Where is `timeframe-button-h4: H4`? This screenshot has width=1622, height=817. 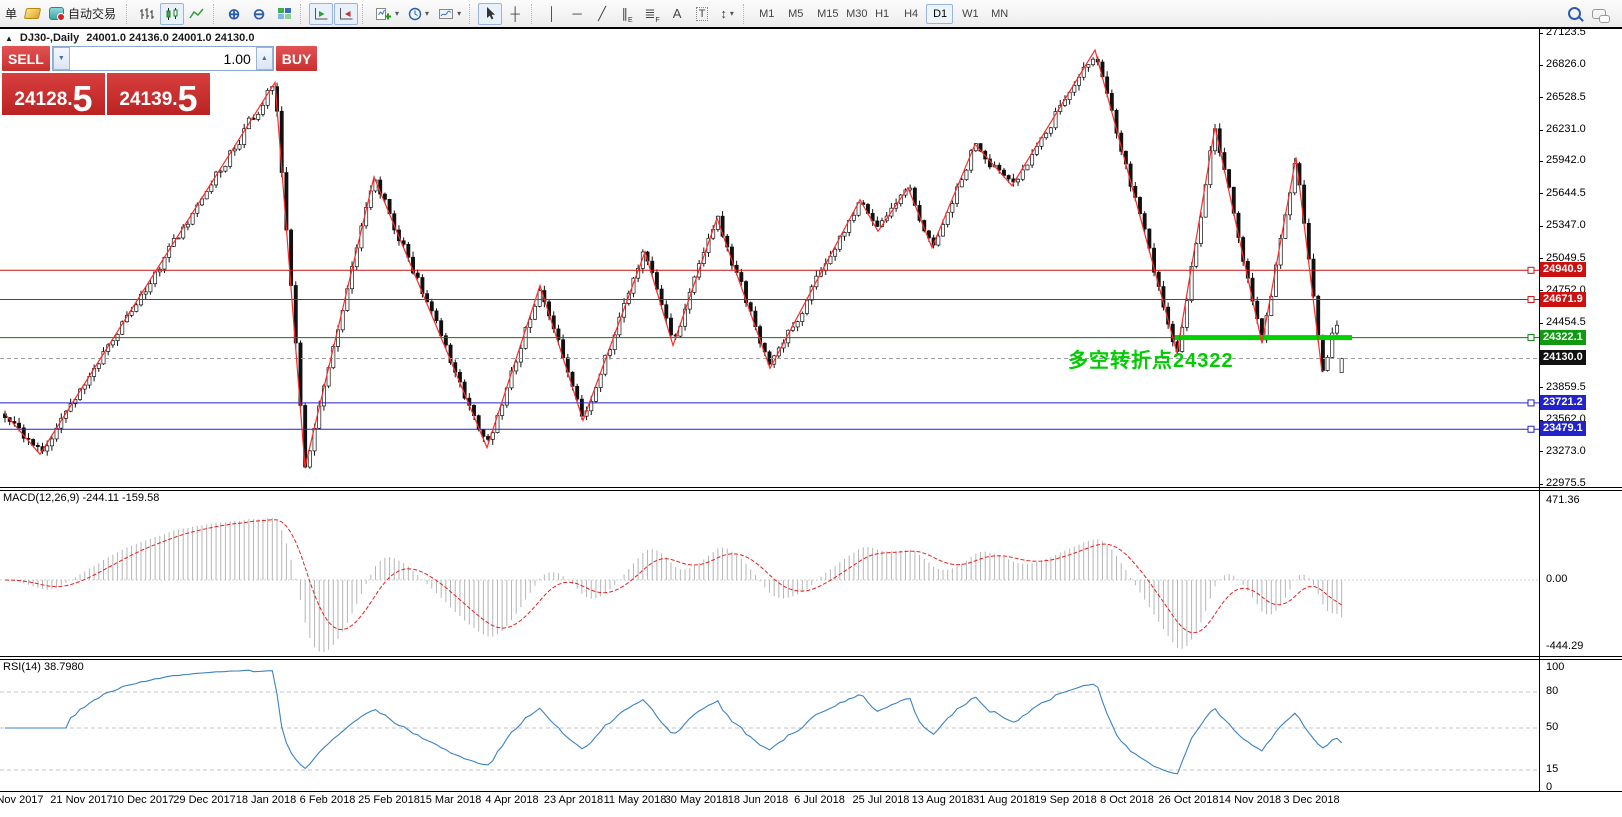
timeframe-button-h4: H4 is located at coordinates (910, 14).